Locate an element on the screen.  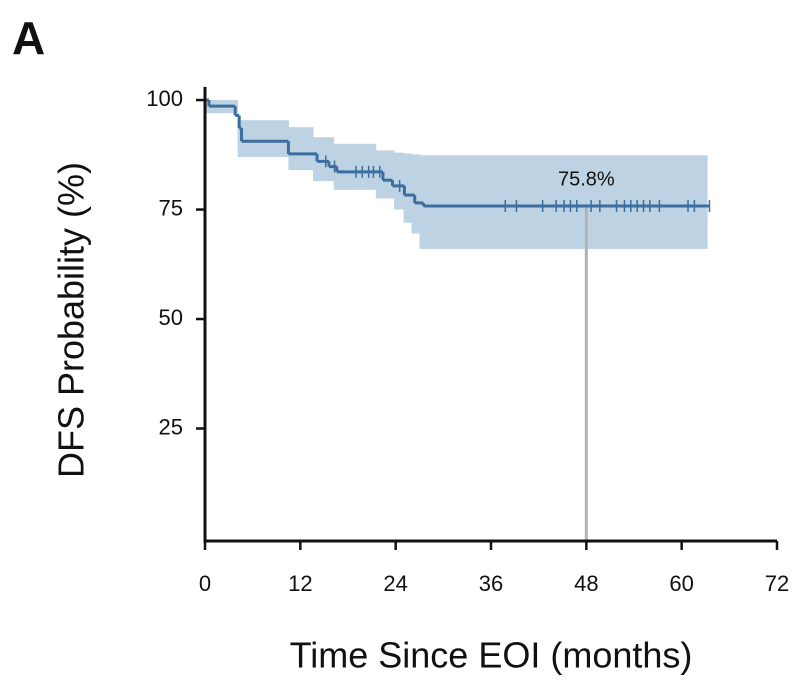
x-tick-label: 24 is located at coordinates (395, 583).